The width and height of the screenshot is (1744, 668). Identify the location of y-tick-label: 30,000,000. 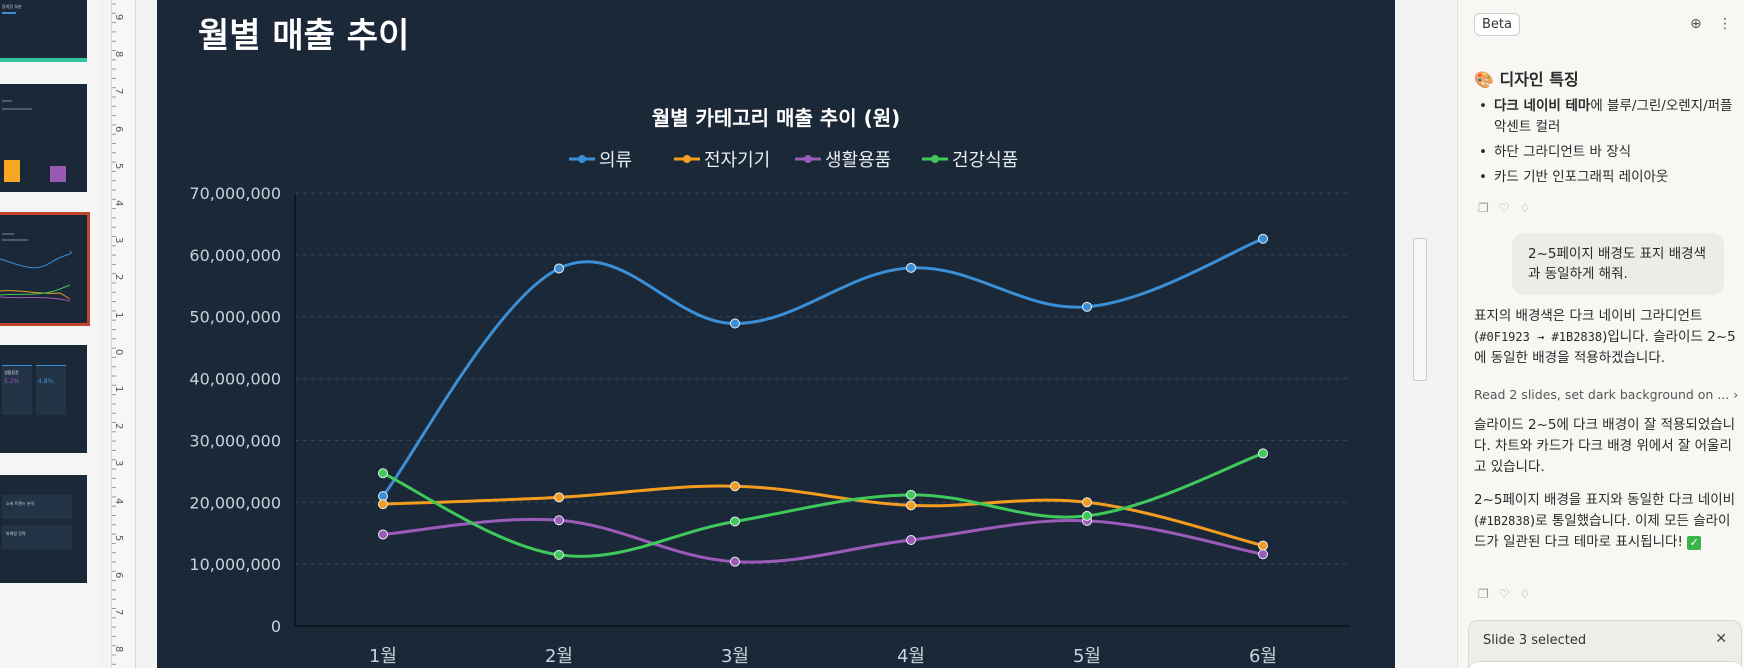
(235, 440).